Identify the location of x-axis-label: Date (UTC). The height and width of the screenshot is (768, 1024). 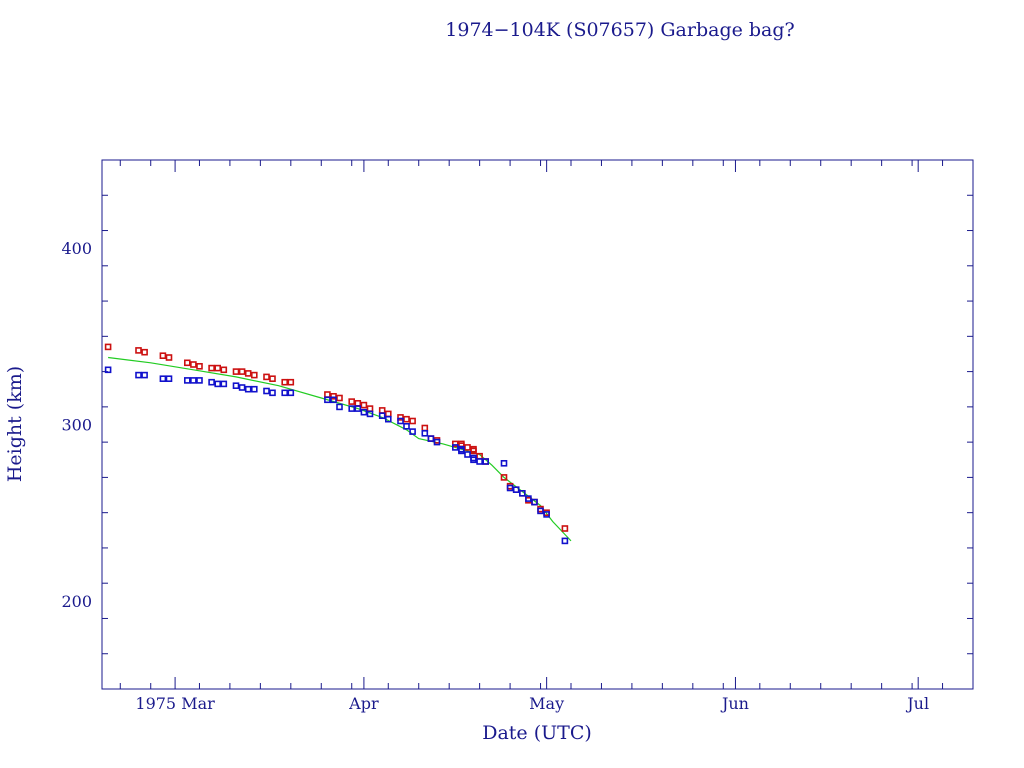
(537, 733).